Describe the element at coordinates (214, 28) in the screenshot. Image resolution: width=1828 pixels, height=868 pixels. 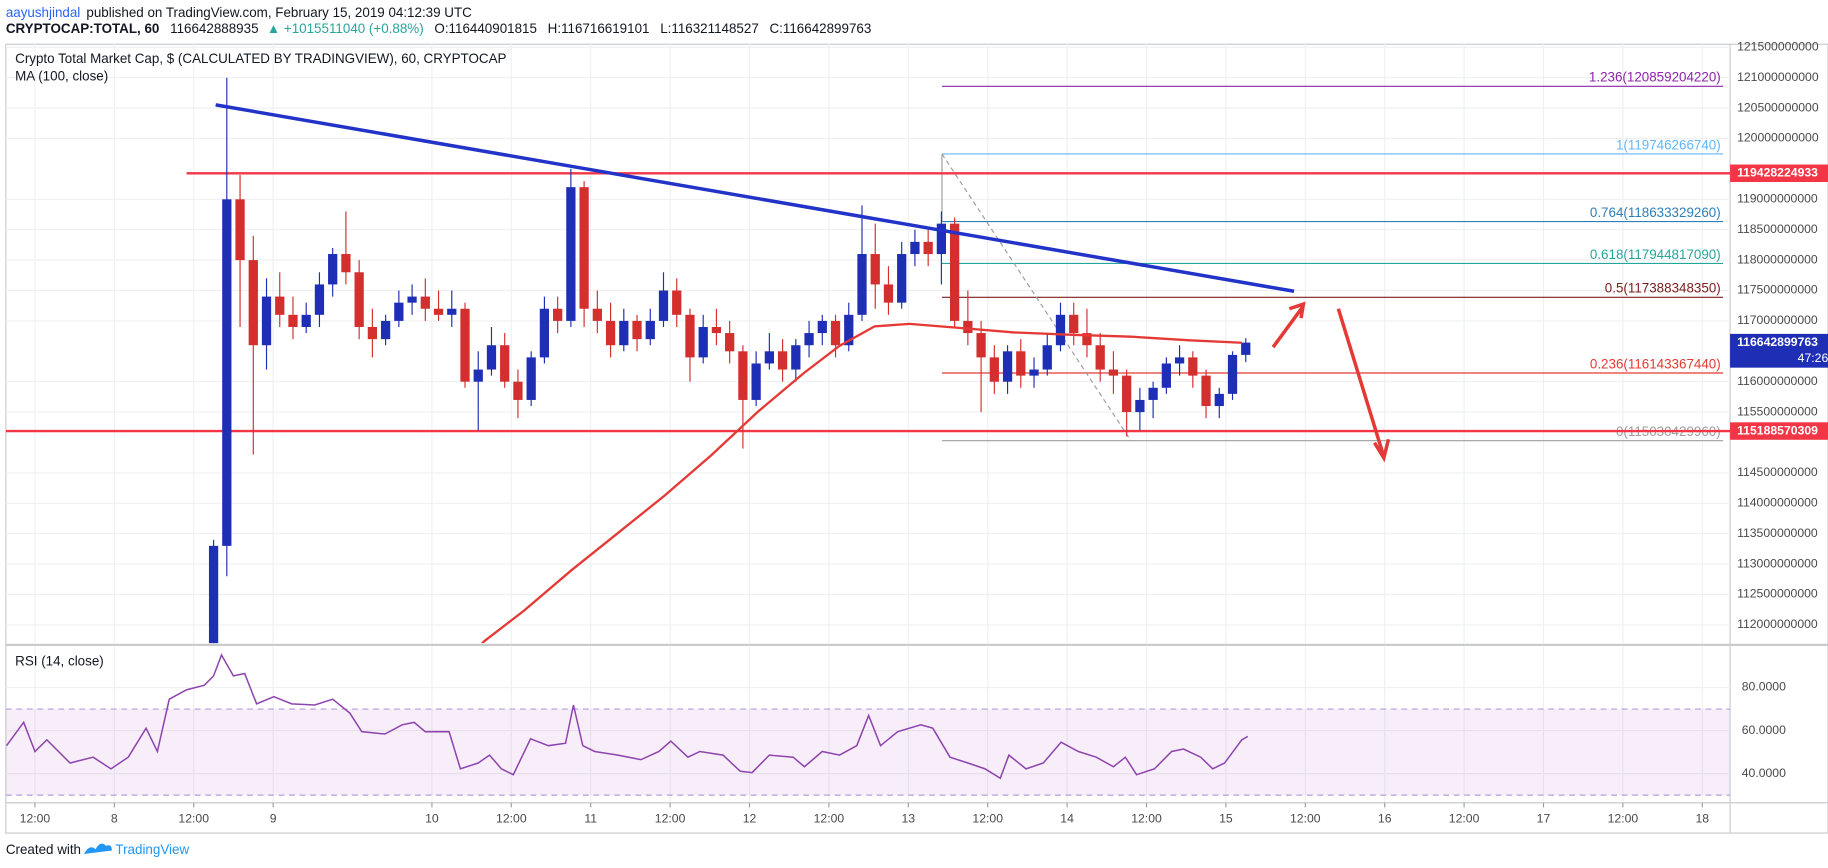
I see `last-value: 116642888935` at that location.